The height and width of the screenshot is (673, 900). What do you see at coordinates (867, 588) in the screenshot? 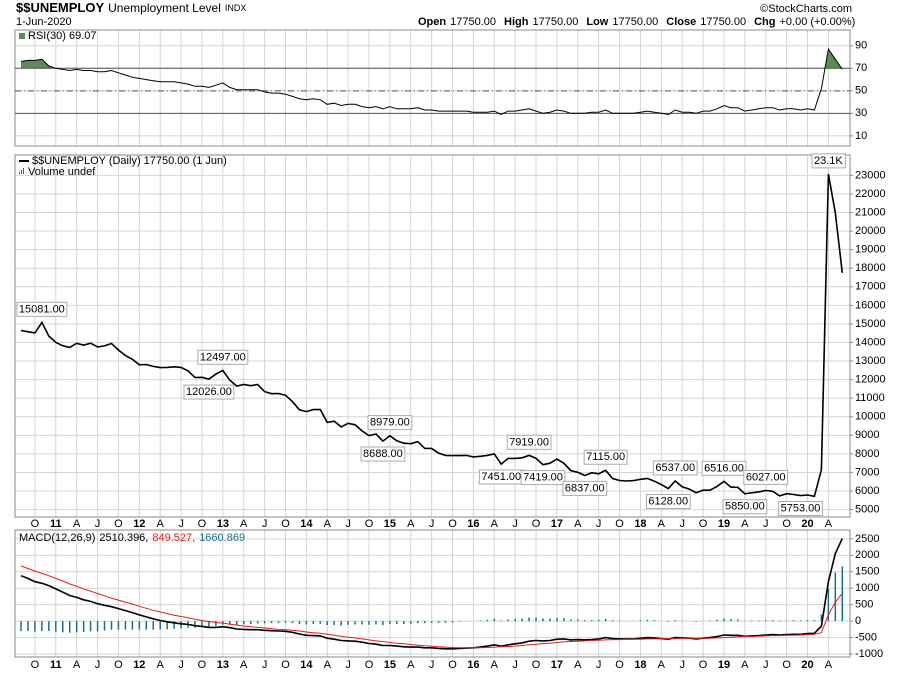
I see `y-tick-label: 1000` at bounding box center [867, 588].